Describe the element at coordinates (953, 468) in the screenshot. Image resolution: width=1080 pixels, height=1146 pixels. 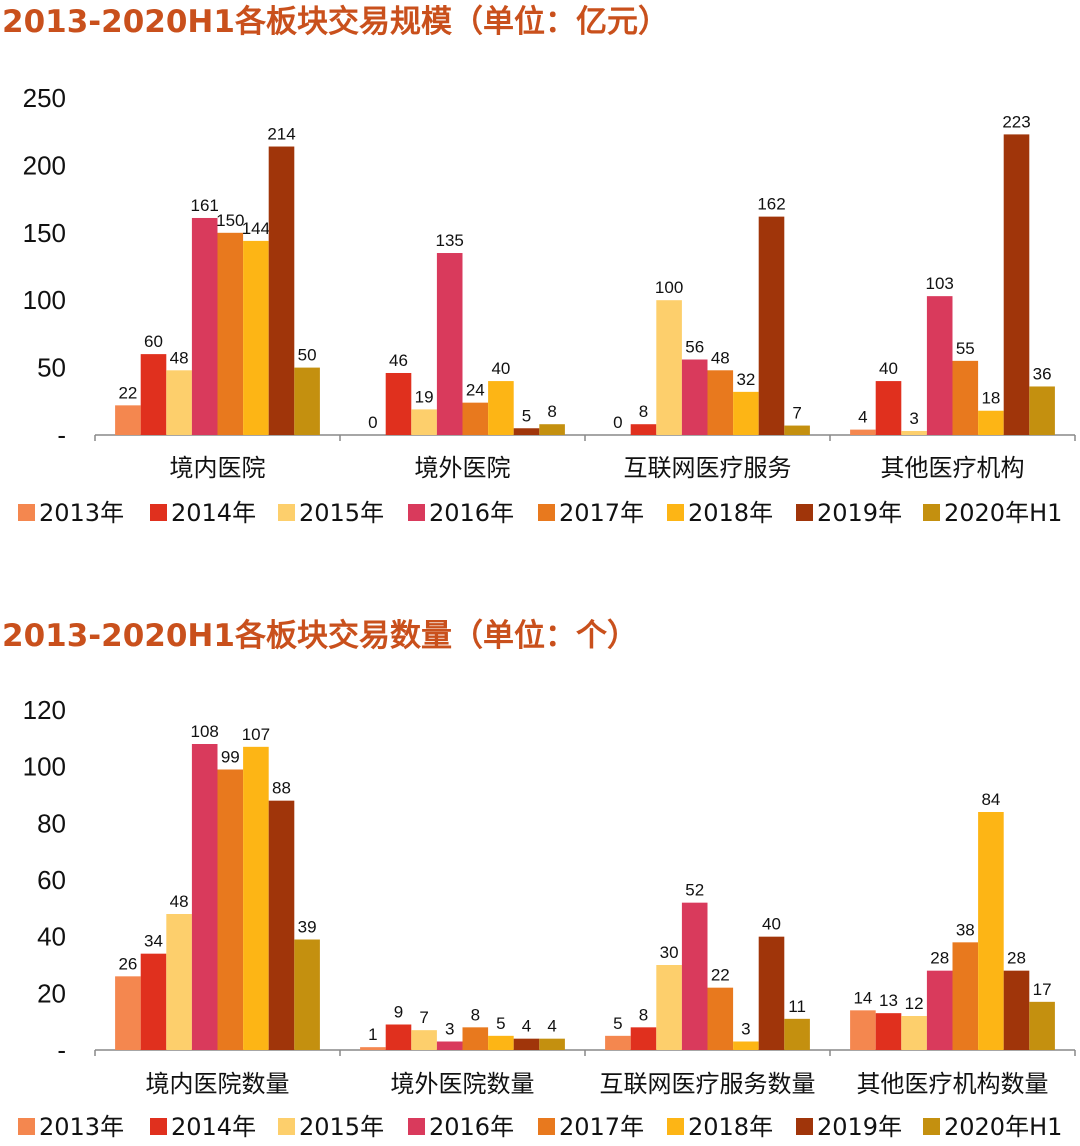
I see `category-label: 其他医疗机构` at that location.